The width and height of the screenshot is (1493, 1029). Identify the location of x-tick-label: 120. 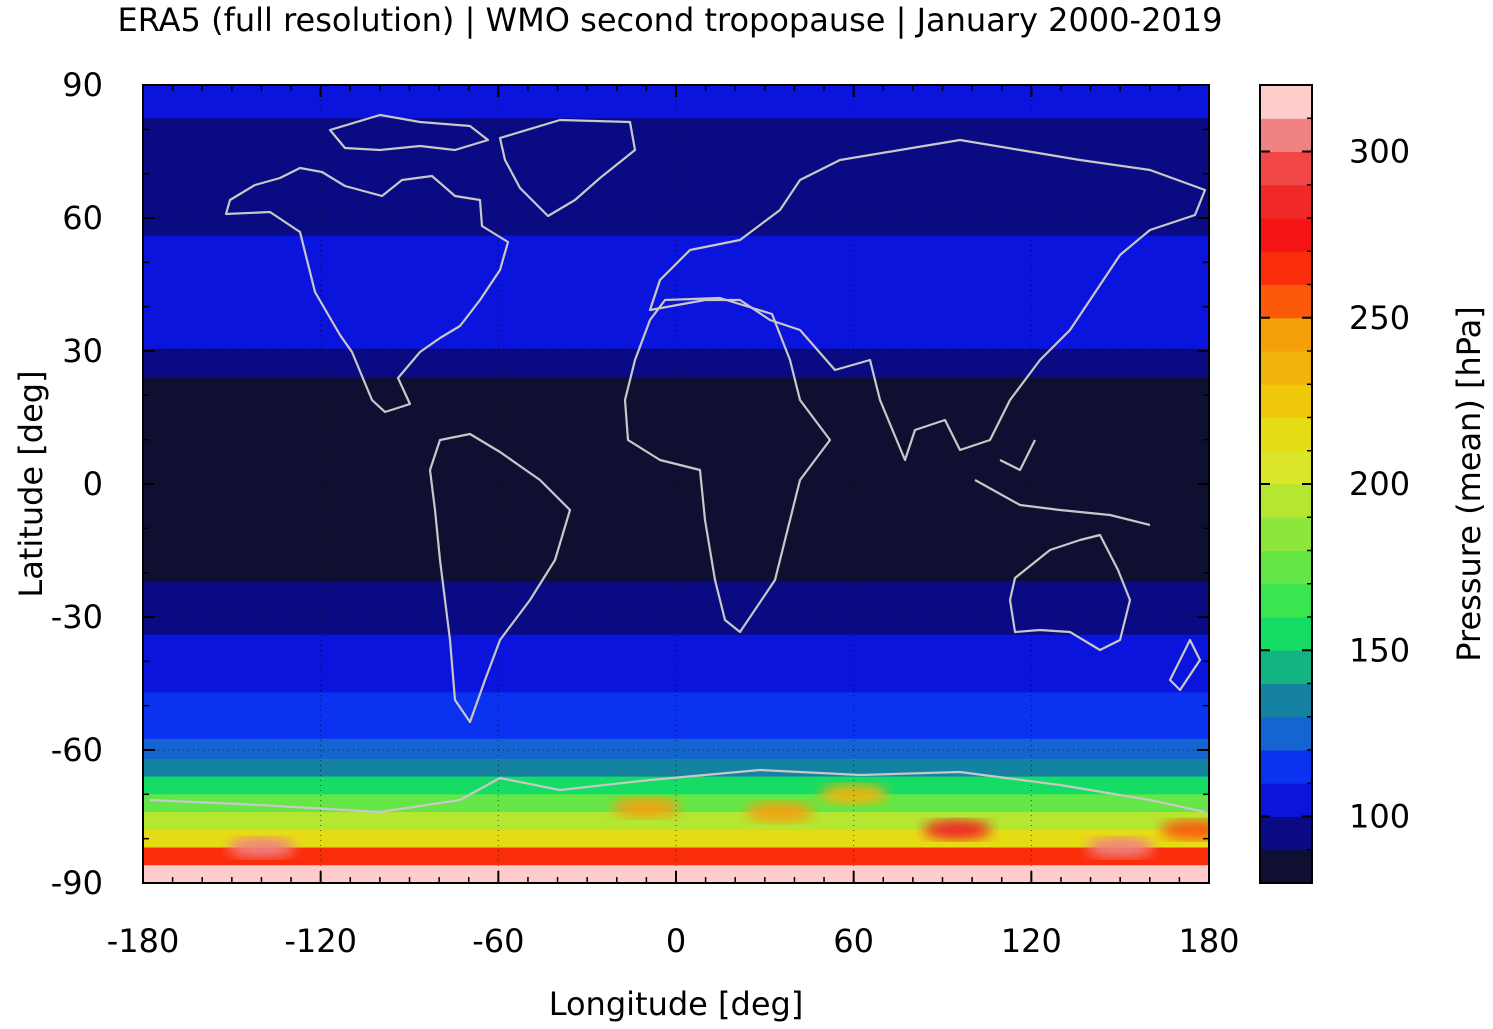
(1031, 941).